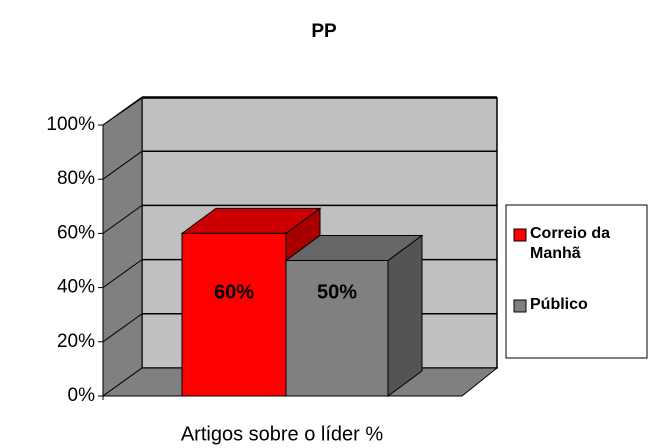  I want to click on x-axis-label: Artigos sobre o líder %, so click(282, 434).